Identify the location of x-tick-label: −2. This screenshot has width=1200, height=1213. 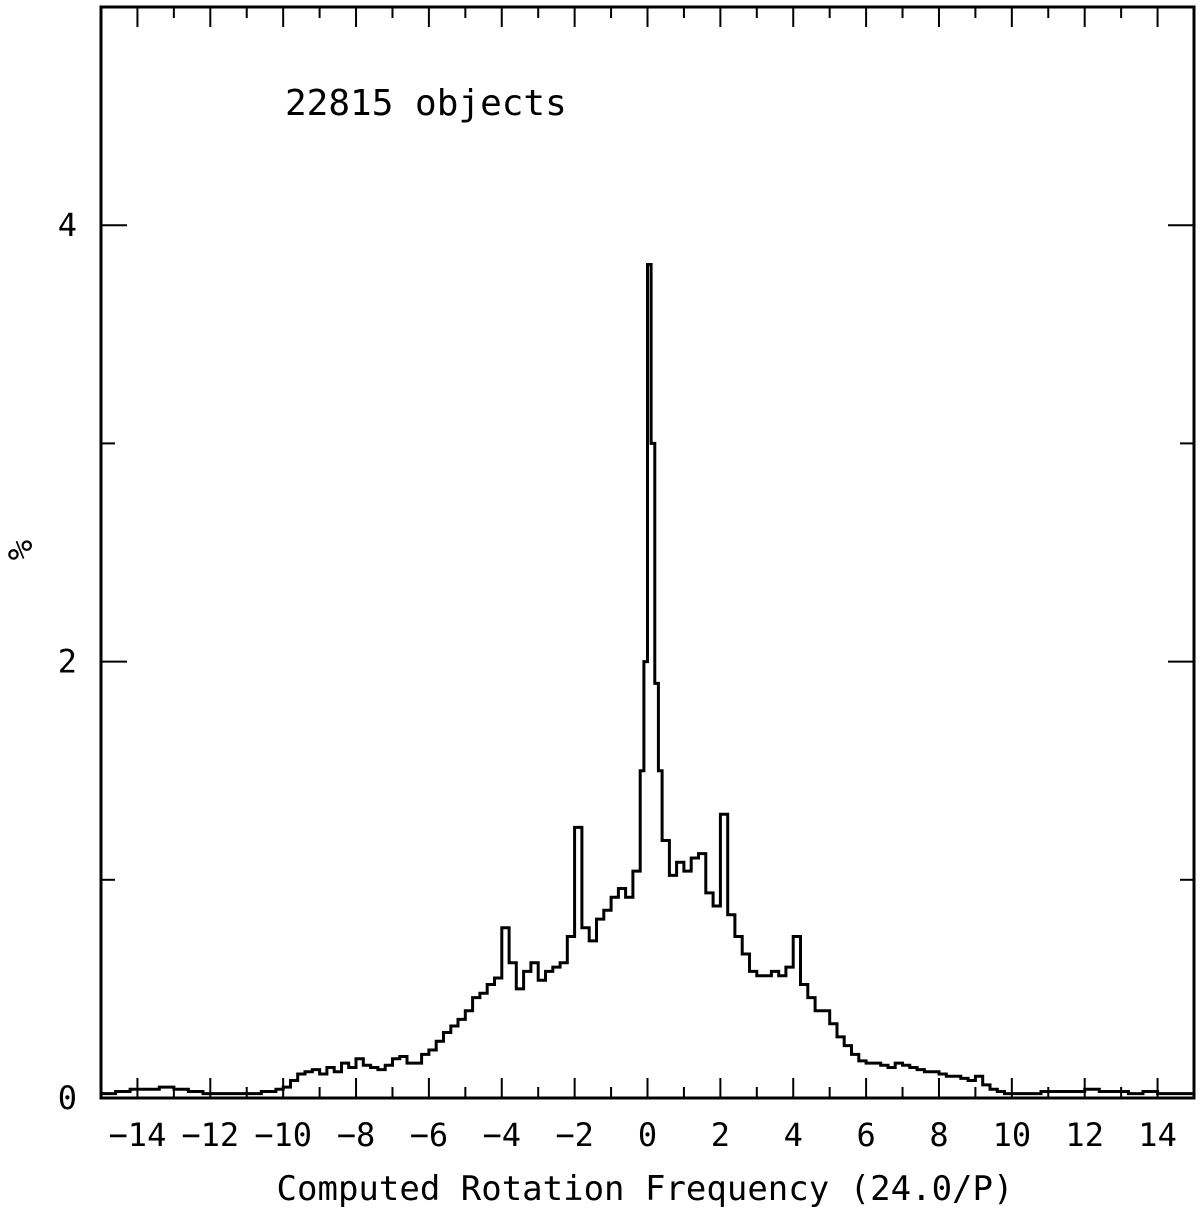
(574, 1135).